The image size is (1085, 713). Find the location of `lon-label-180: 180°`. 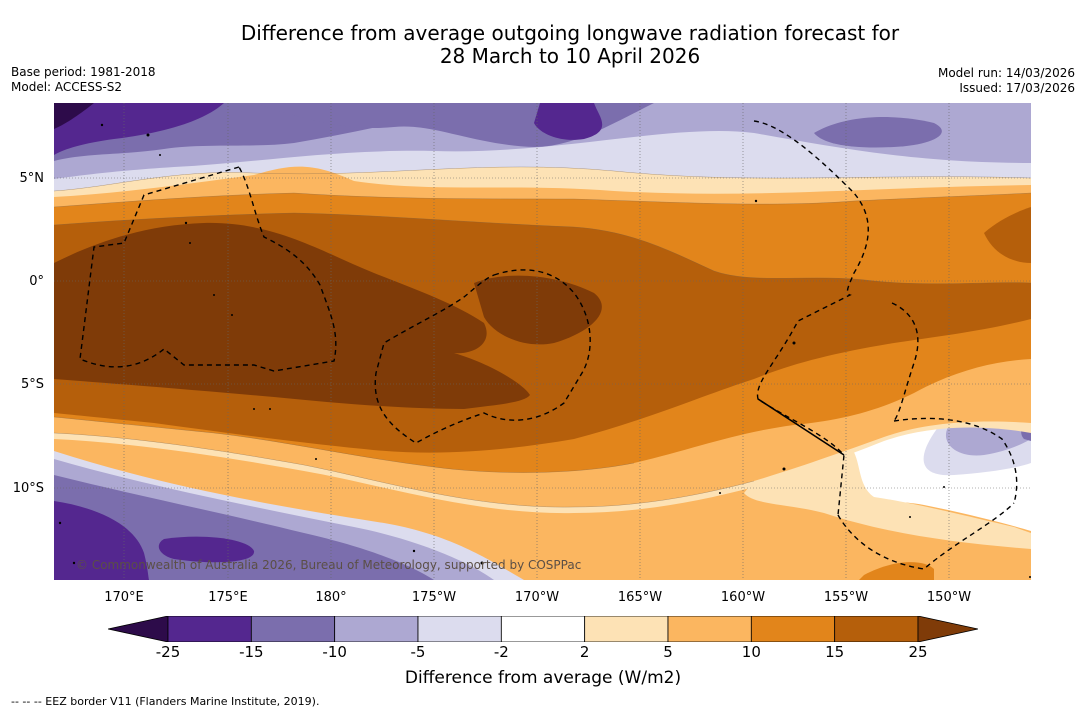

lon-label-180: 180° is located at coordinates (331, 597).